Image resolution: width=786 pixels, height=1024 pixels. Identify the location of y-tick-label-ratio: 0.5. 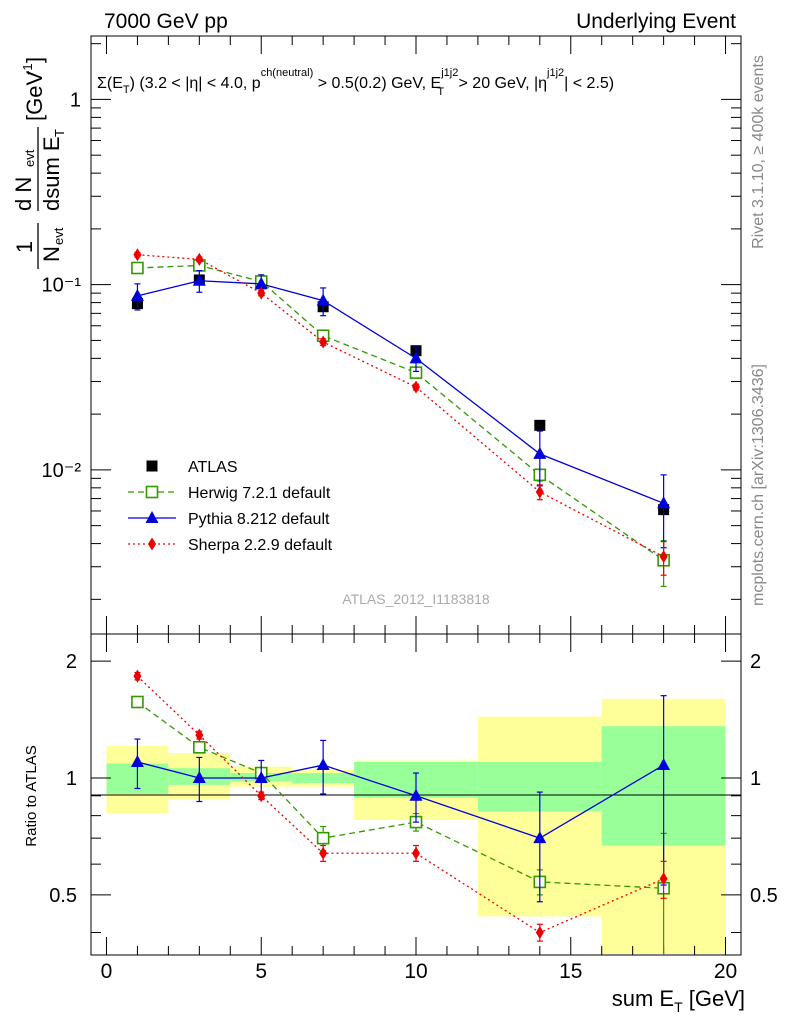
(63, 896).